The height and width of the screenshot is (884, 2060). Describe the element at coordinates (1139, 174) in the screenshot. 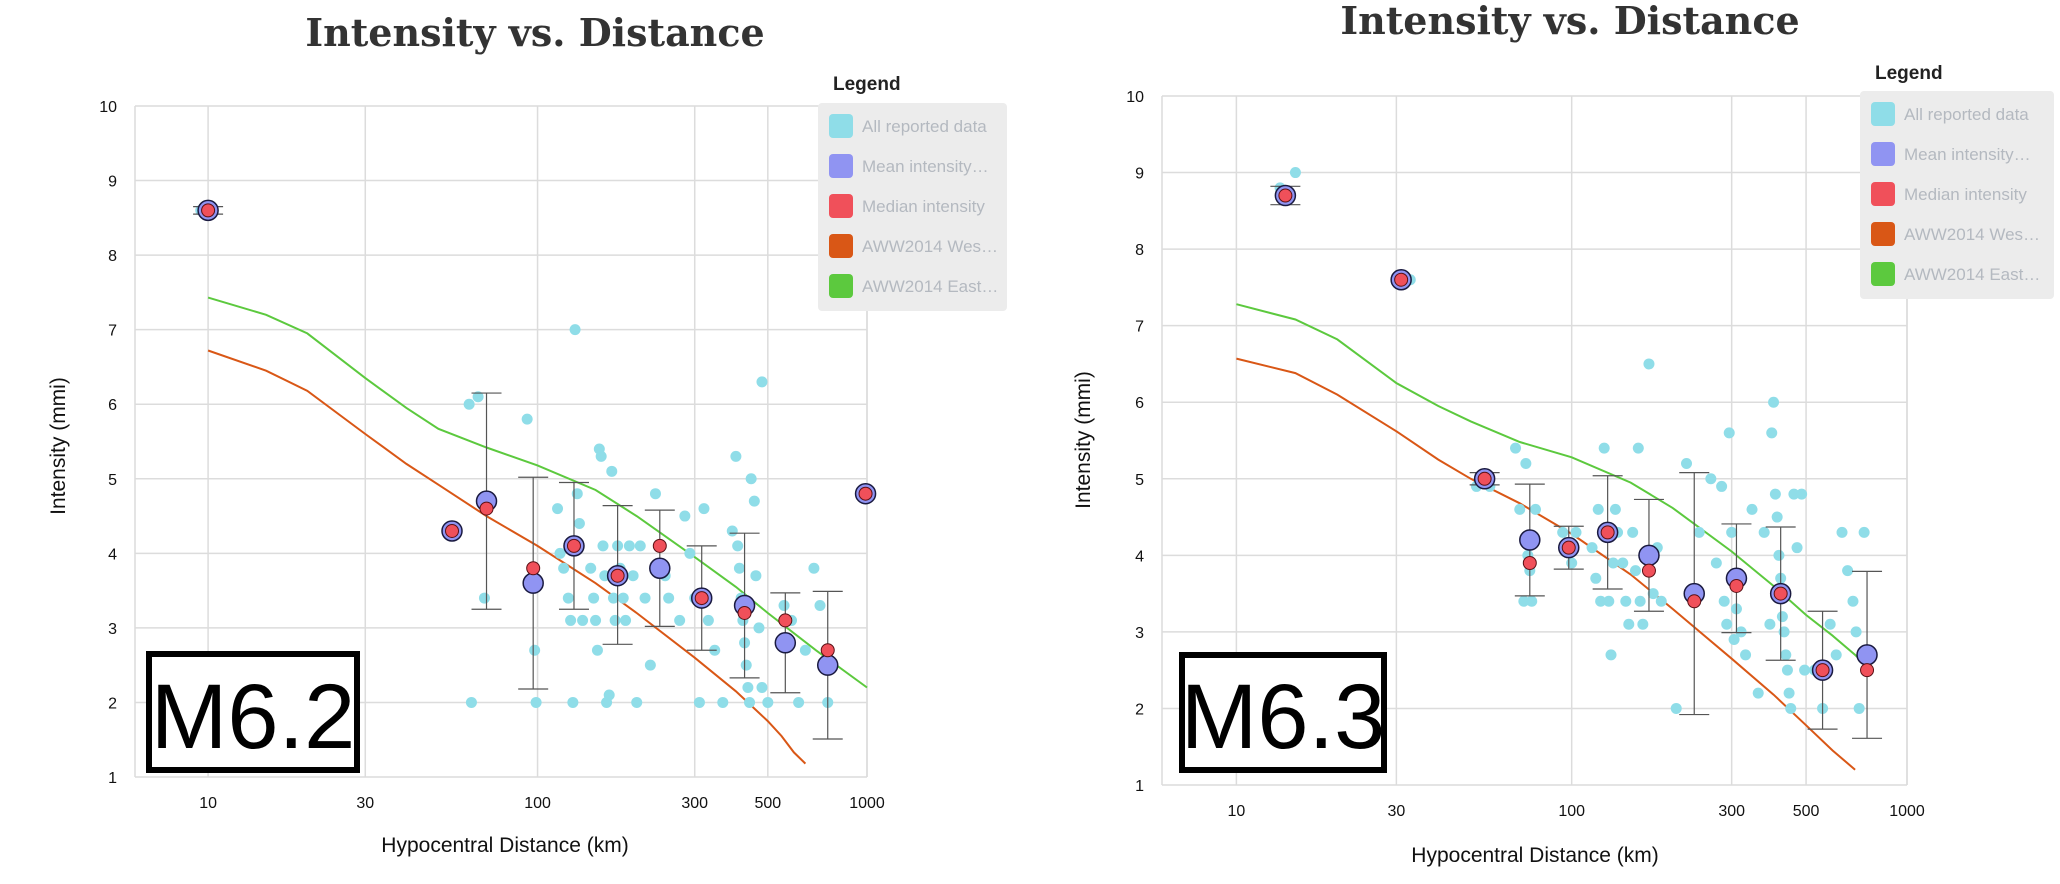

I see `y-tick-9: 9` at that location.